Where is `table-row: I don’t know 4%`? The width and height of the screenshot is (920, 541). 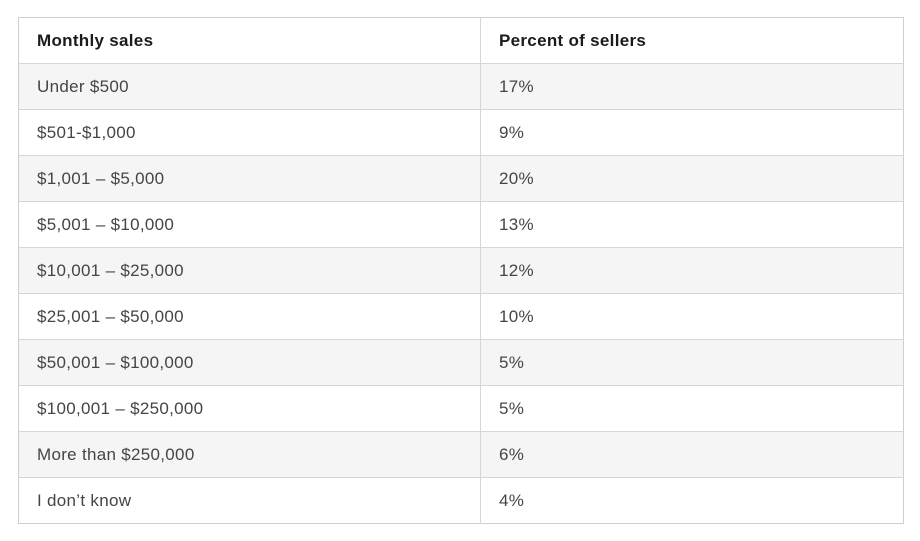 table-row: I don’t know 4% is located at coordinates (461, 500).